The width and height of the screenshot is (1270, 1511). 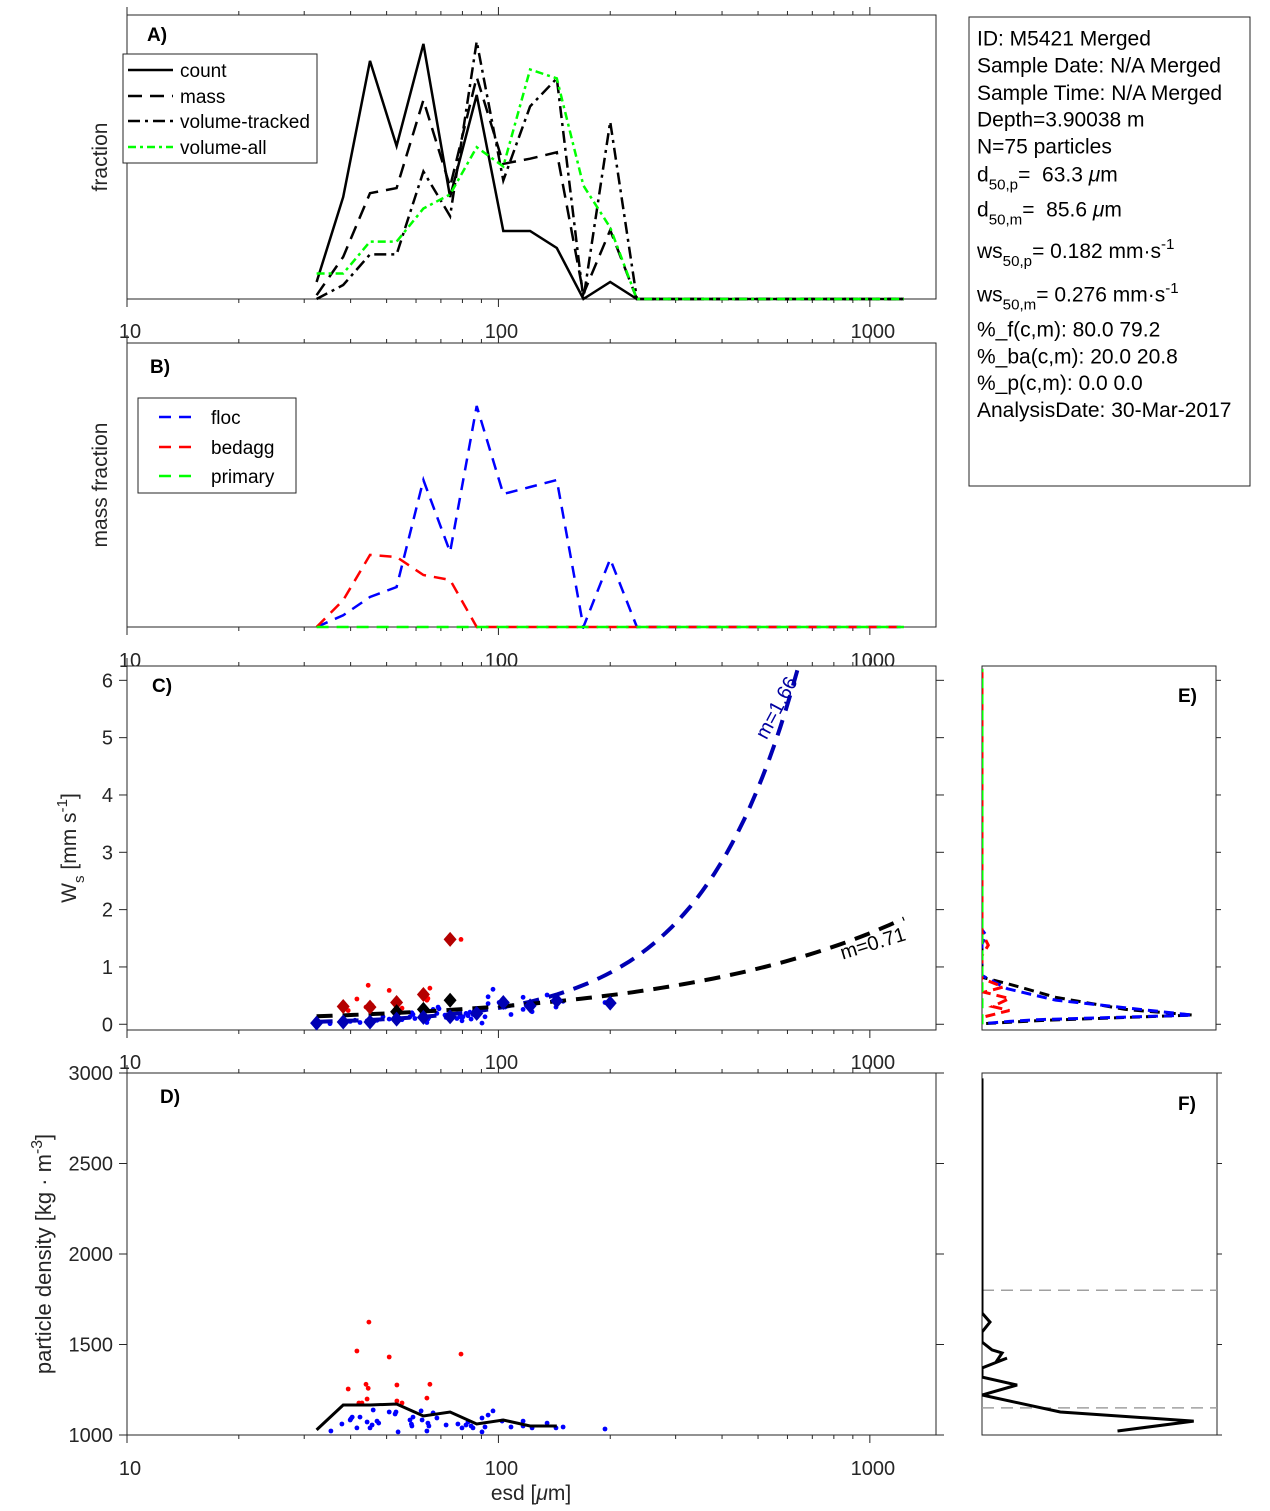 I want to click on y-axis-label: fraction, so click(x=100, y=157).